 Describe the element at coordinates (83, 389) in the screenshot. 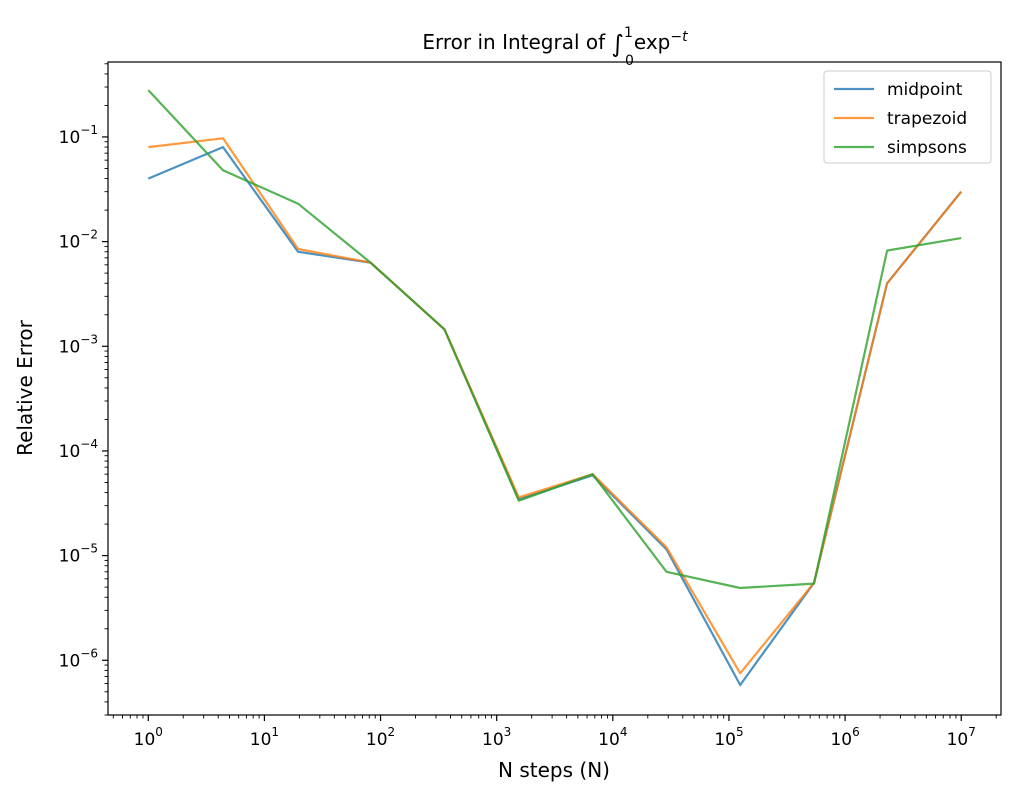

I see `y-axis: 10⁻¹ 10⁻² 10⁻³ 10⁻⁴ 10⁻⁵ 10⁻⁶` at that location.